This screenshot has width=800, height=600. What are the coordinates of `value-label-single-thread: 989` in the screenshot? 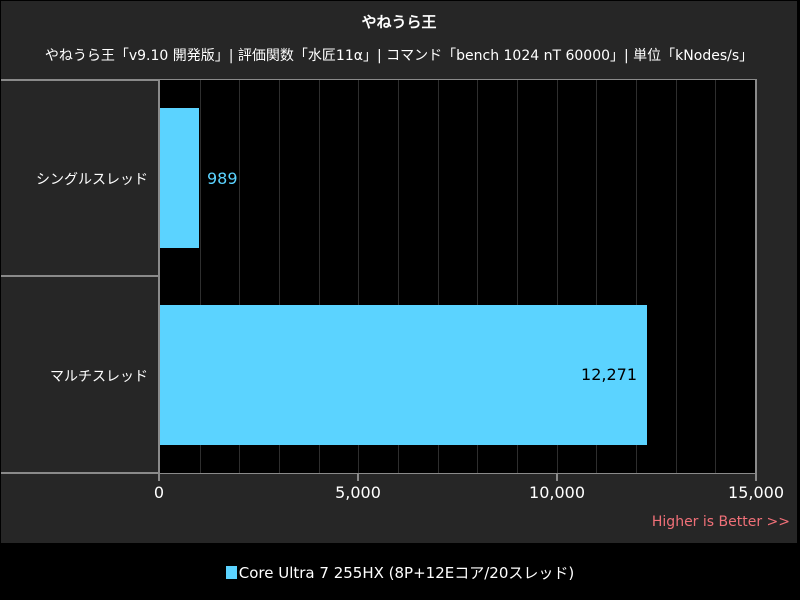 It's located at (222, 178).